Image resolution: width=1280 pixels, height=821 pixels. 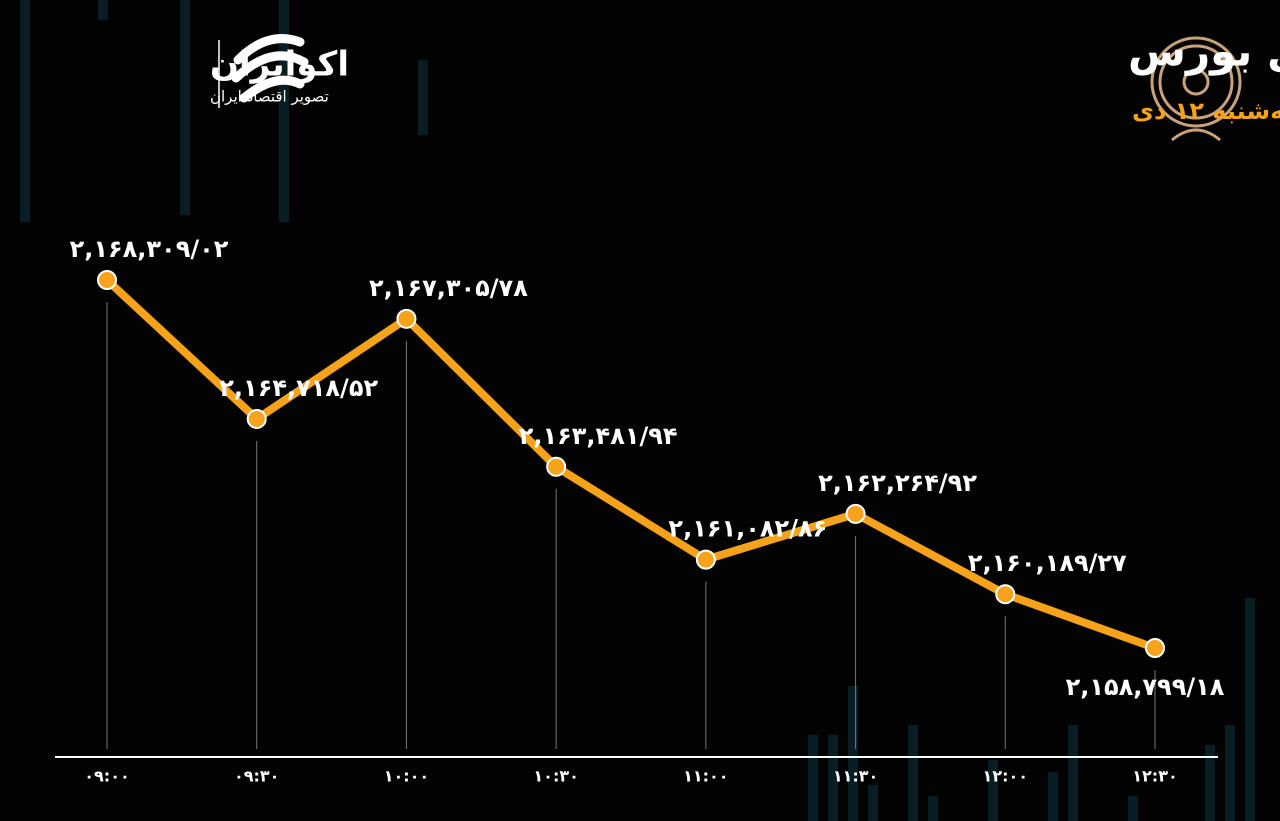 I want to click on emblem-ring, so click(x=1196, y=82).